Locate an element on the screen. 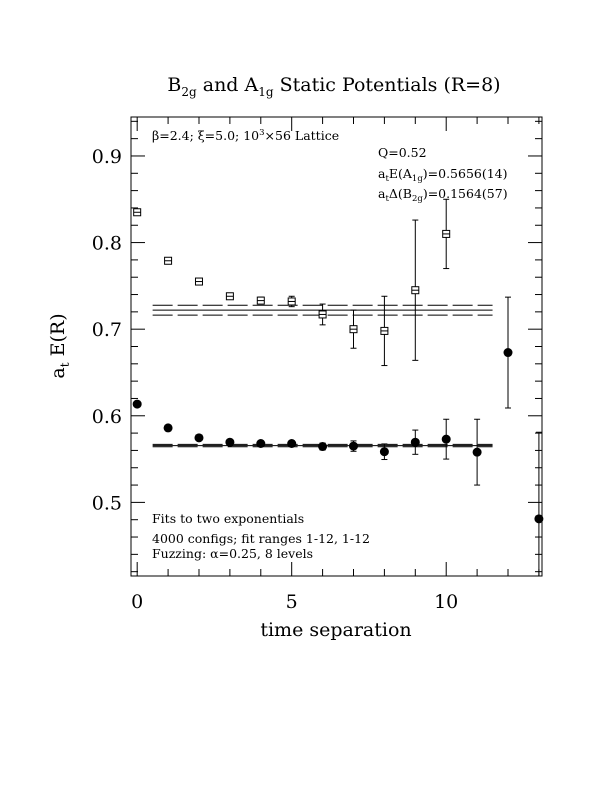 Image resolution: width=612 pixels, height=792 pixels. annotation-configs: 4000 configs; fit ranges 1-12, 1-12 is located at coordinates (261, 538).